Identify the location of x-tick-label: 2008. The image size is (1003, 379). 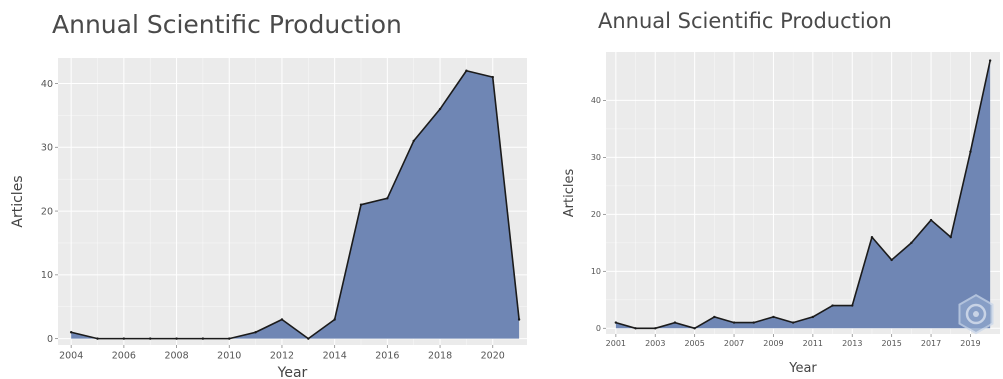
(176, 356).